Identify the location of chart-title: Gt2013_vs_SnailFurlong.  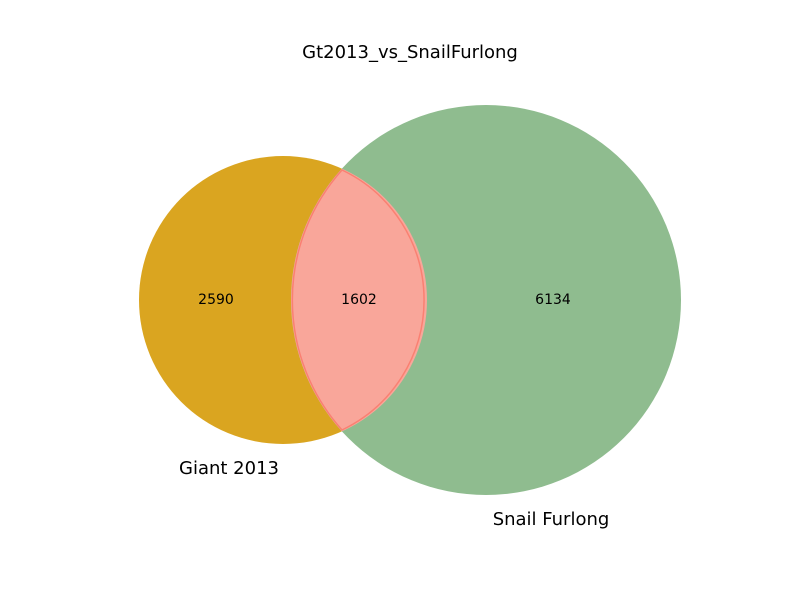
(410, 52).